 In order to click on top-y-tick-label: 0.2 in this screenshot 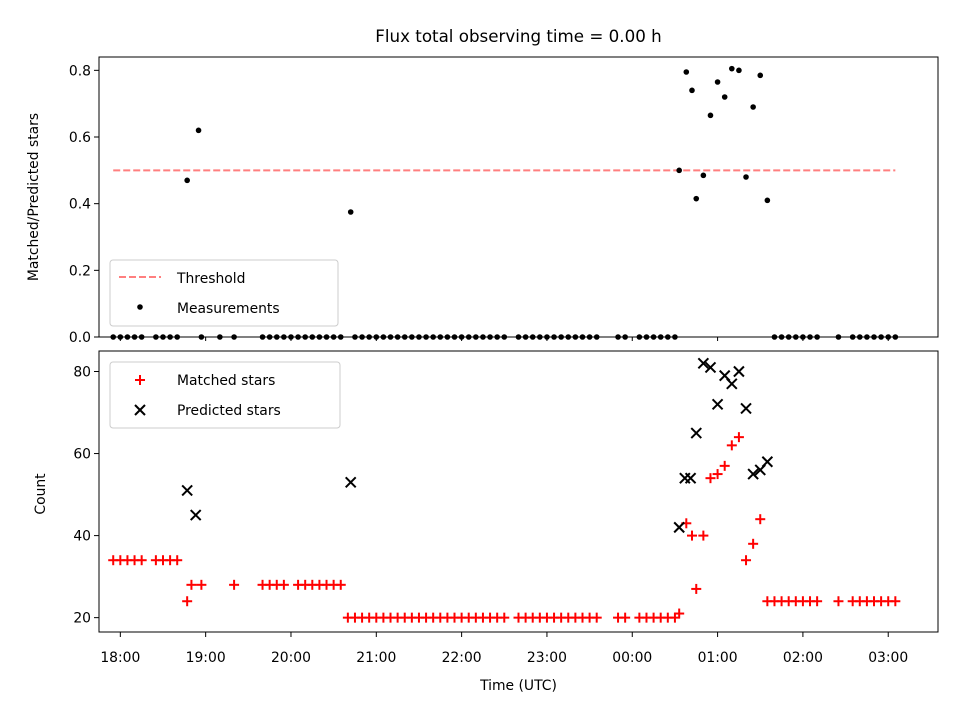, I will do `click(80, 271)`.